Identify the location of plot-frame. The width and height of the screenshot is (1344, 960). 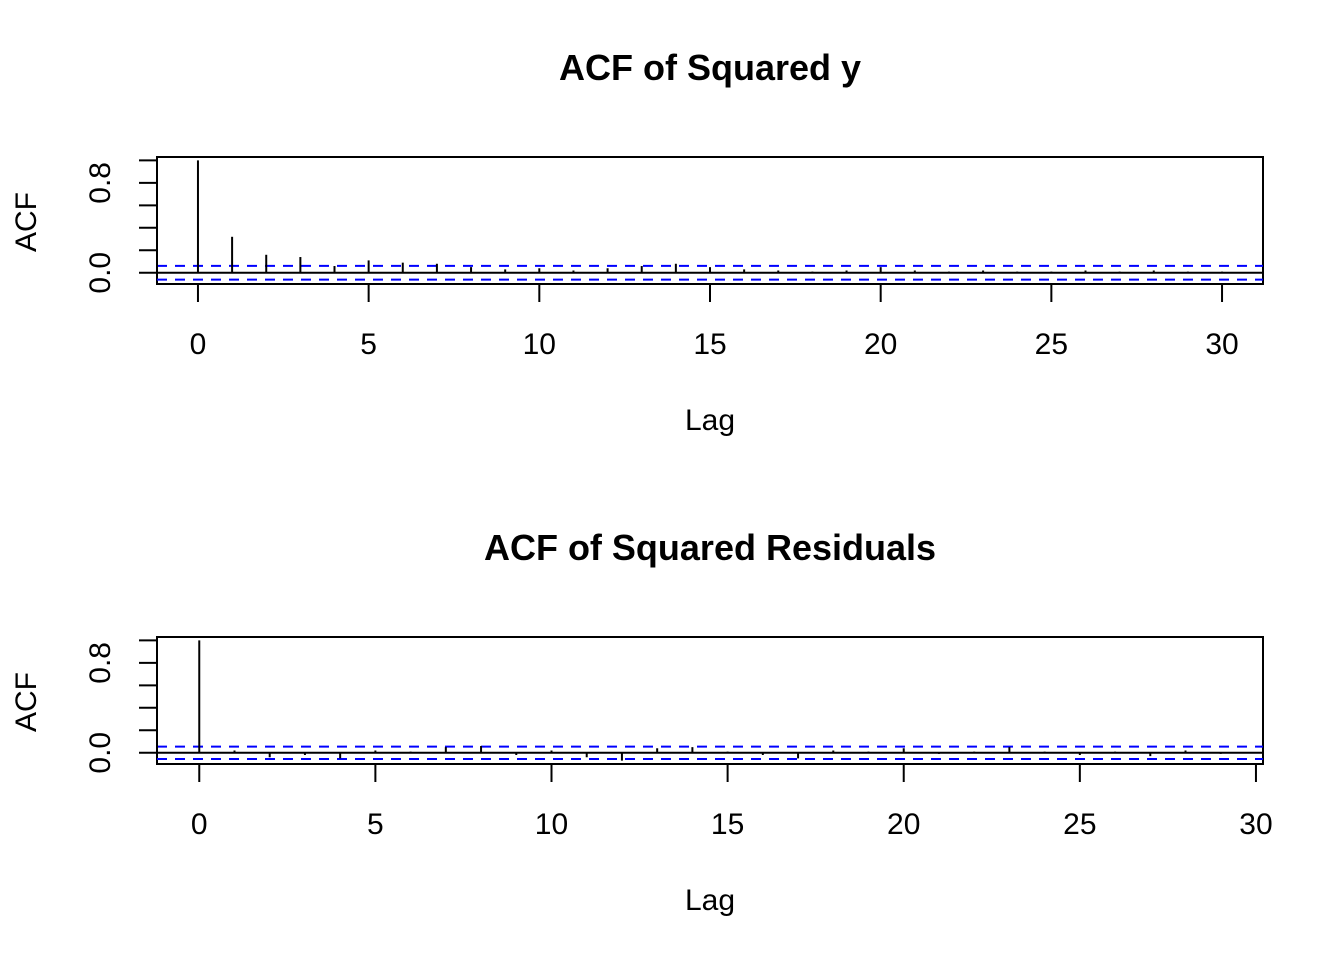
(710, 700).